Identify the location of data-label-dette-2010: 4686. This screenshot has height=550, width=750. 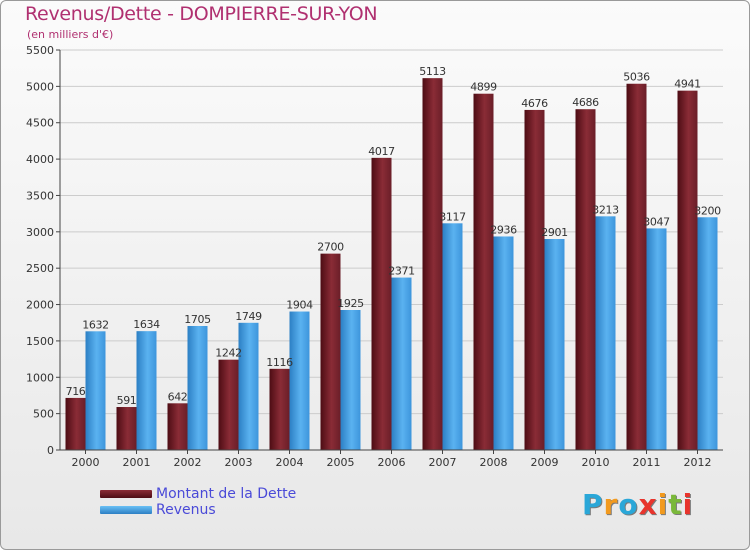
(585, 102).